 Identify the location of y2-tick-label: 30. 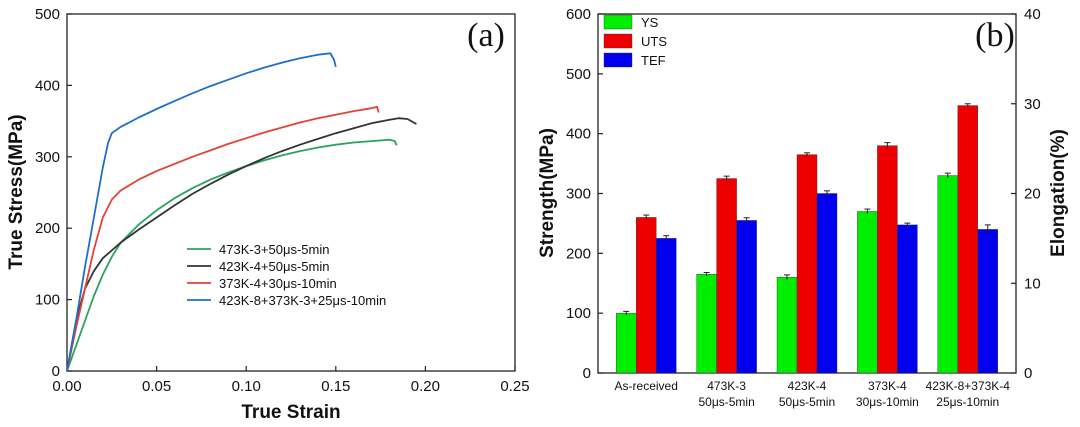
(1032, 104).